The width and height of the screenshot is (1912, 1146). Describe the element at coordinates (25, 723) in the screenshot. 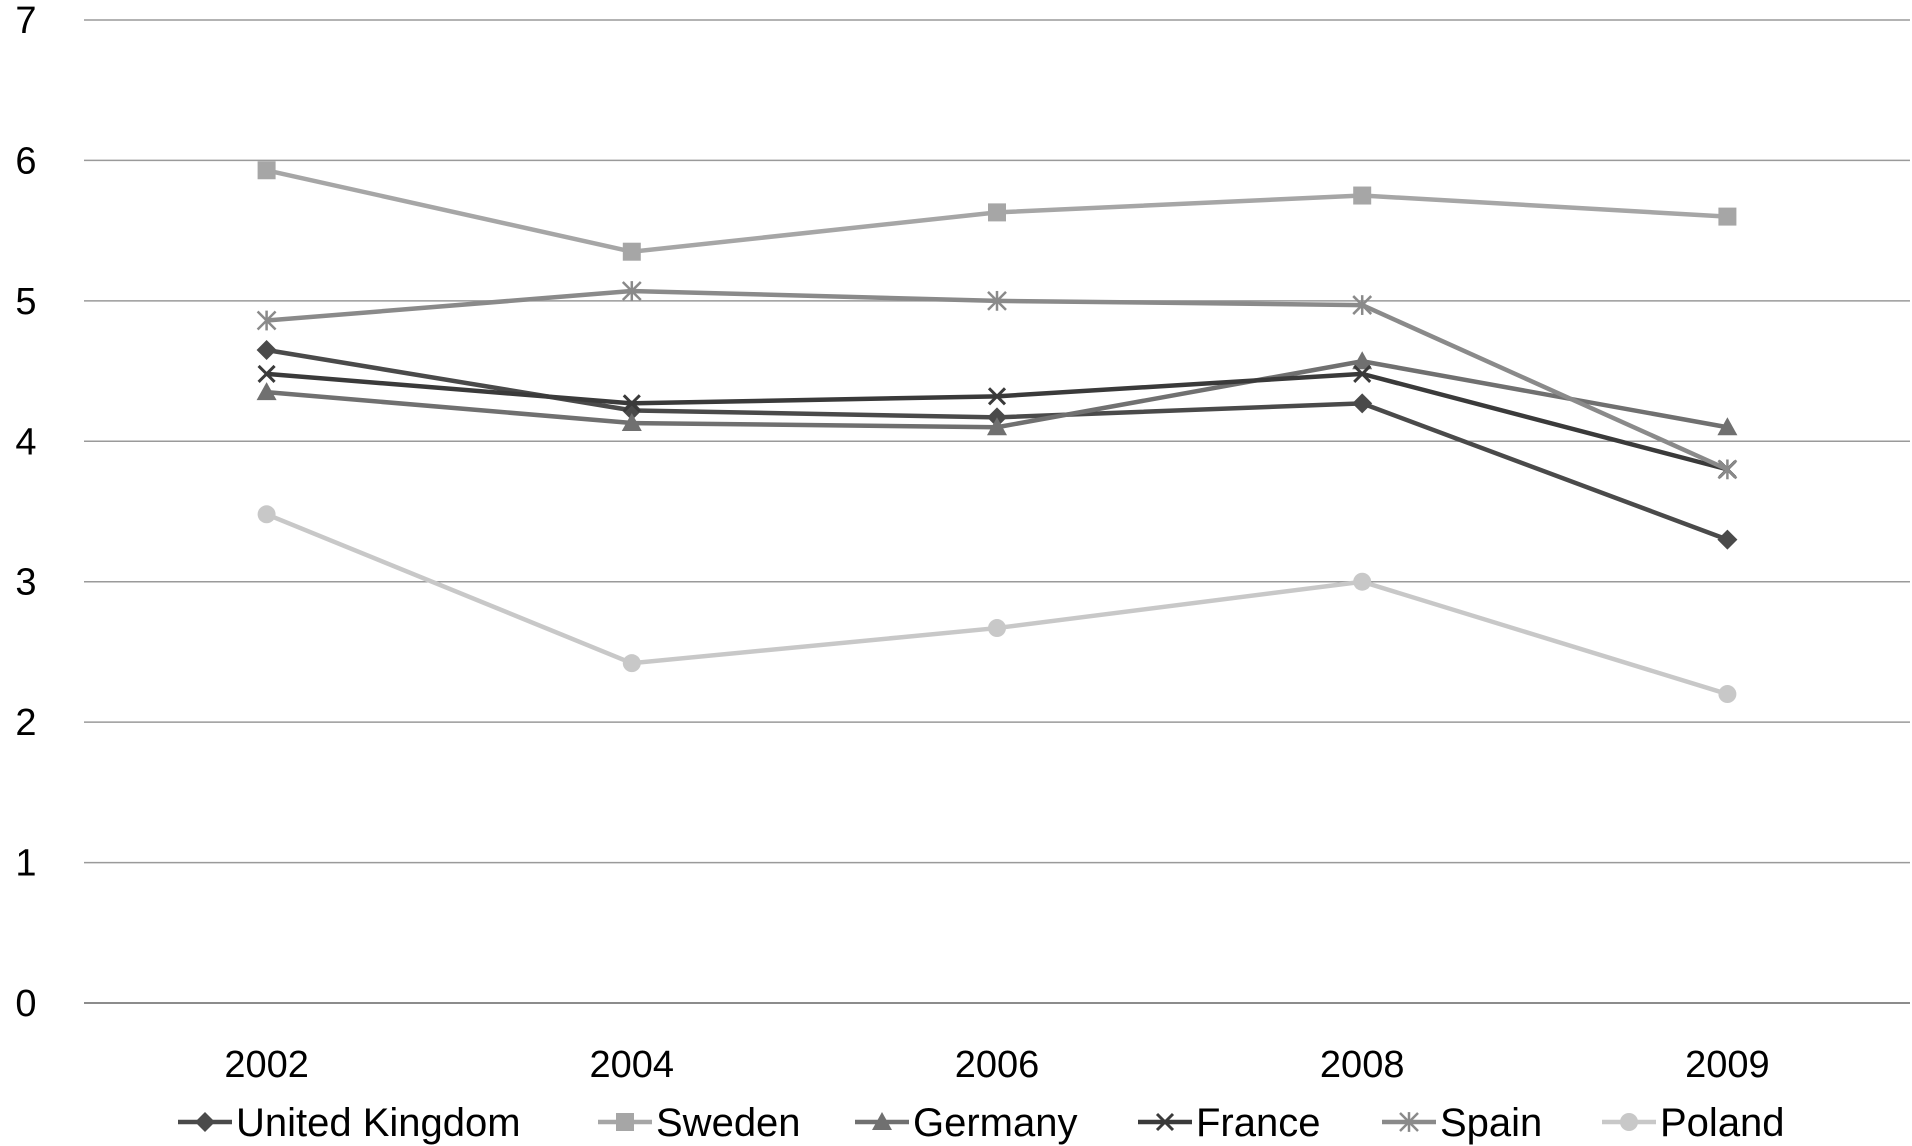

I see `y-tick-label: 2` at that location.